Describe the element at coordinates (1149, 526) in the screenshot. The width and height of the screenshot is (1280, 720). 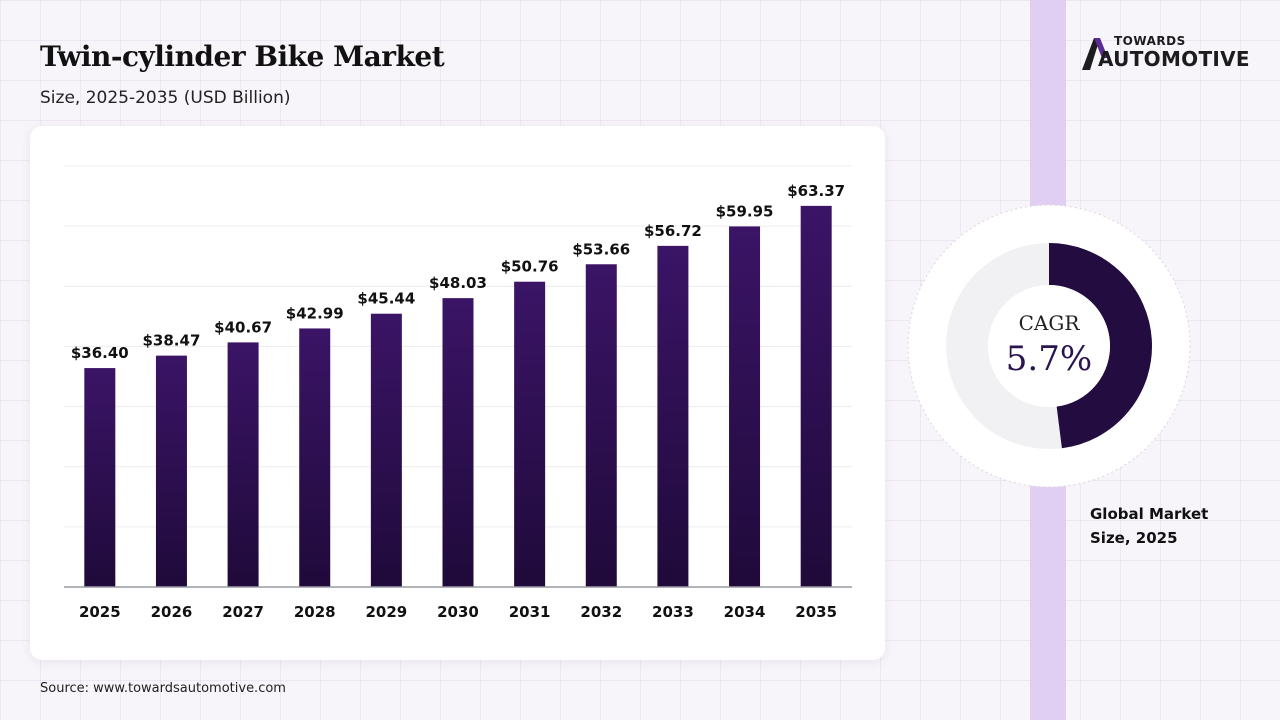
I see `global-market-label: Global Market Size, 2025` at that location.